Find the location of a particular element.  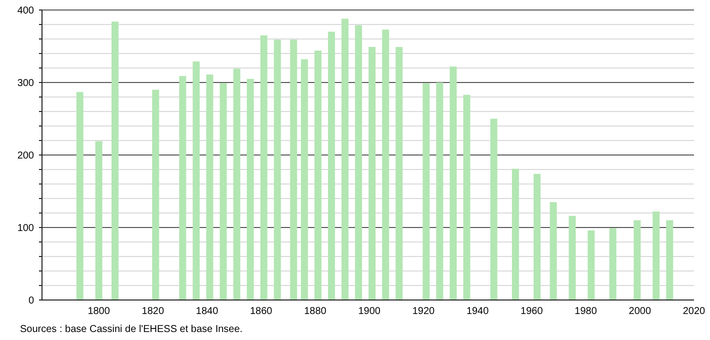

x-tick-label: 1900 is located at coordinates (369, 311).